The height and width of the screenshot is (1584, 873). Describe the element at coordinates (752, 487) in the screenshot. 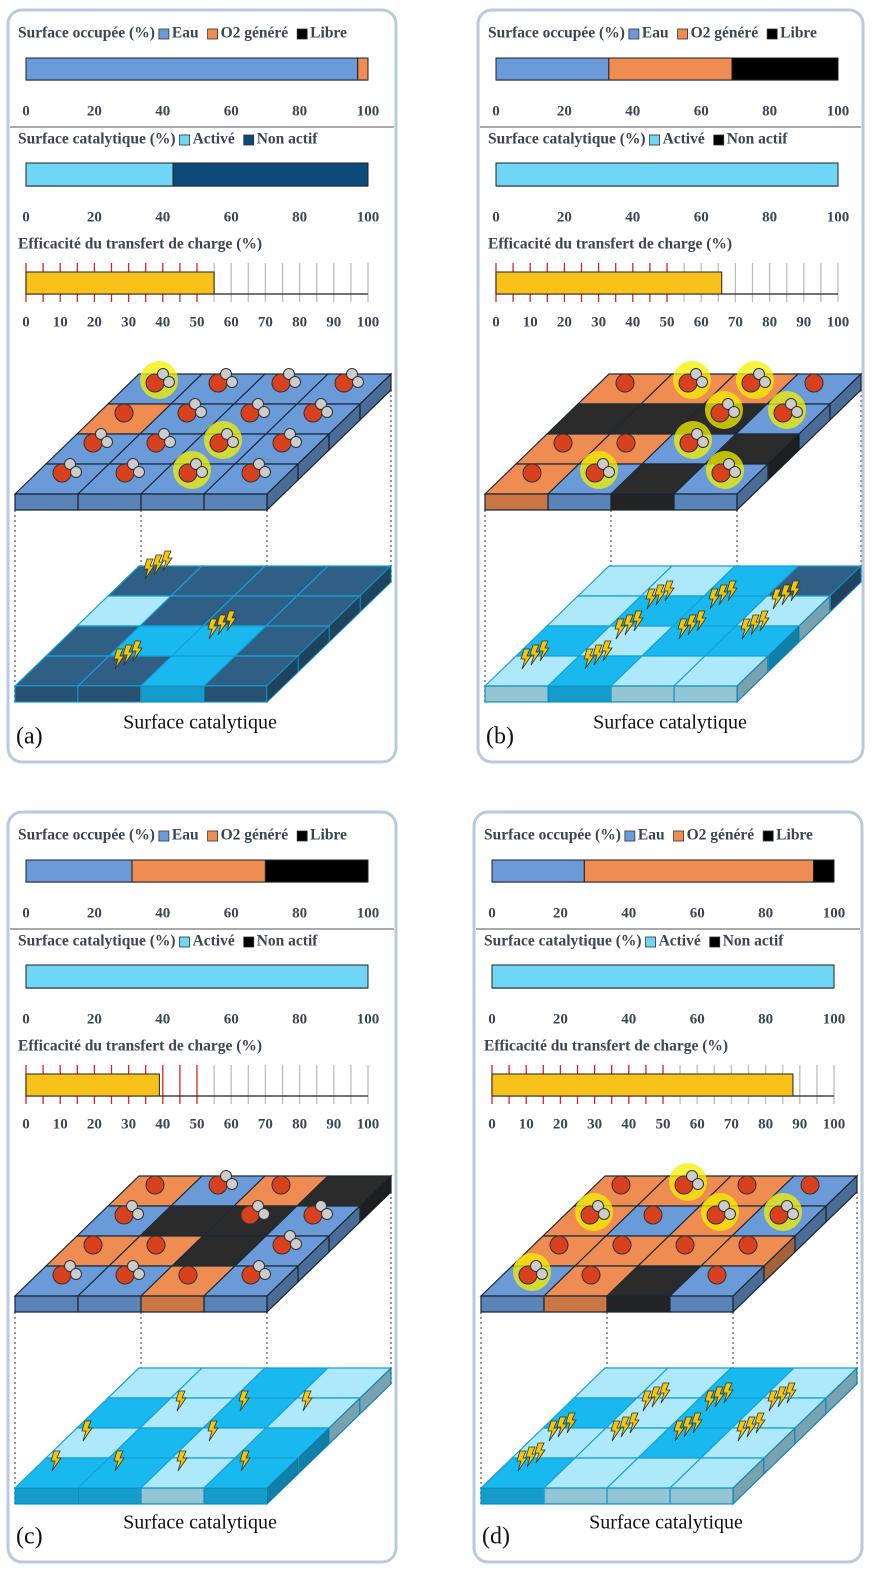

I see `surface-side` at that location.